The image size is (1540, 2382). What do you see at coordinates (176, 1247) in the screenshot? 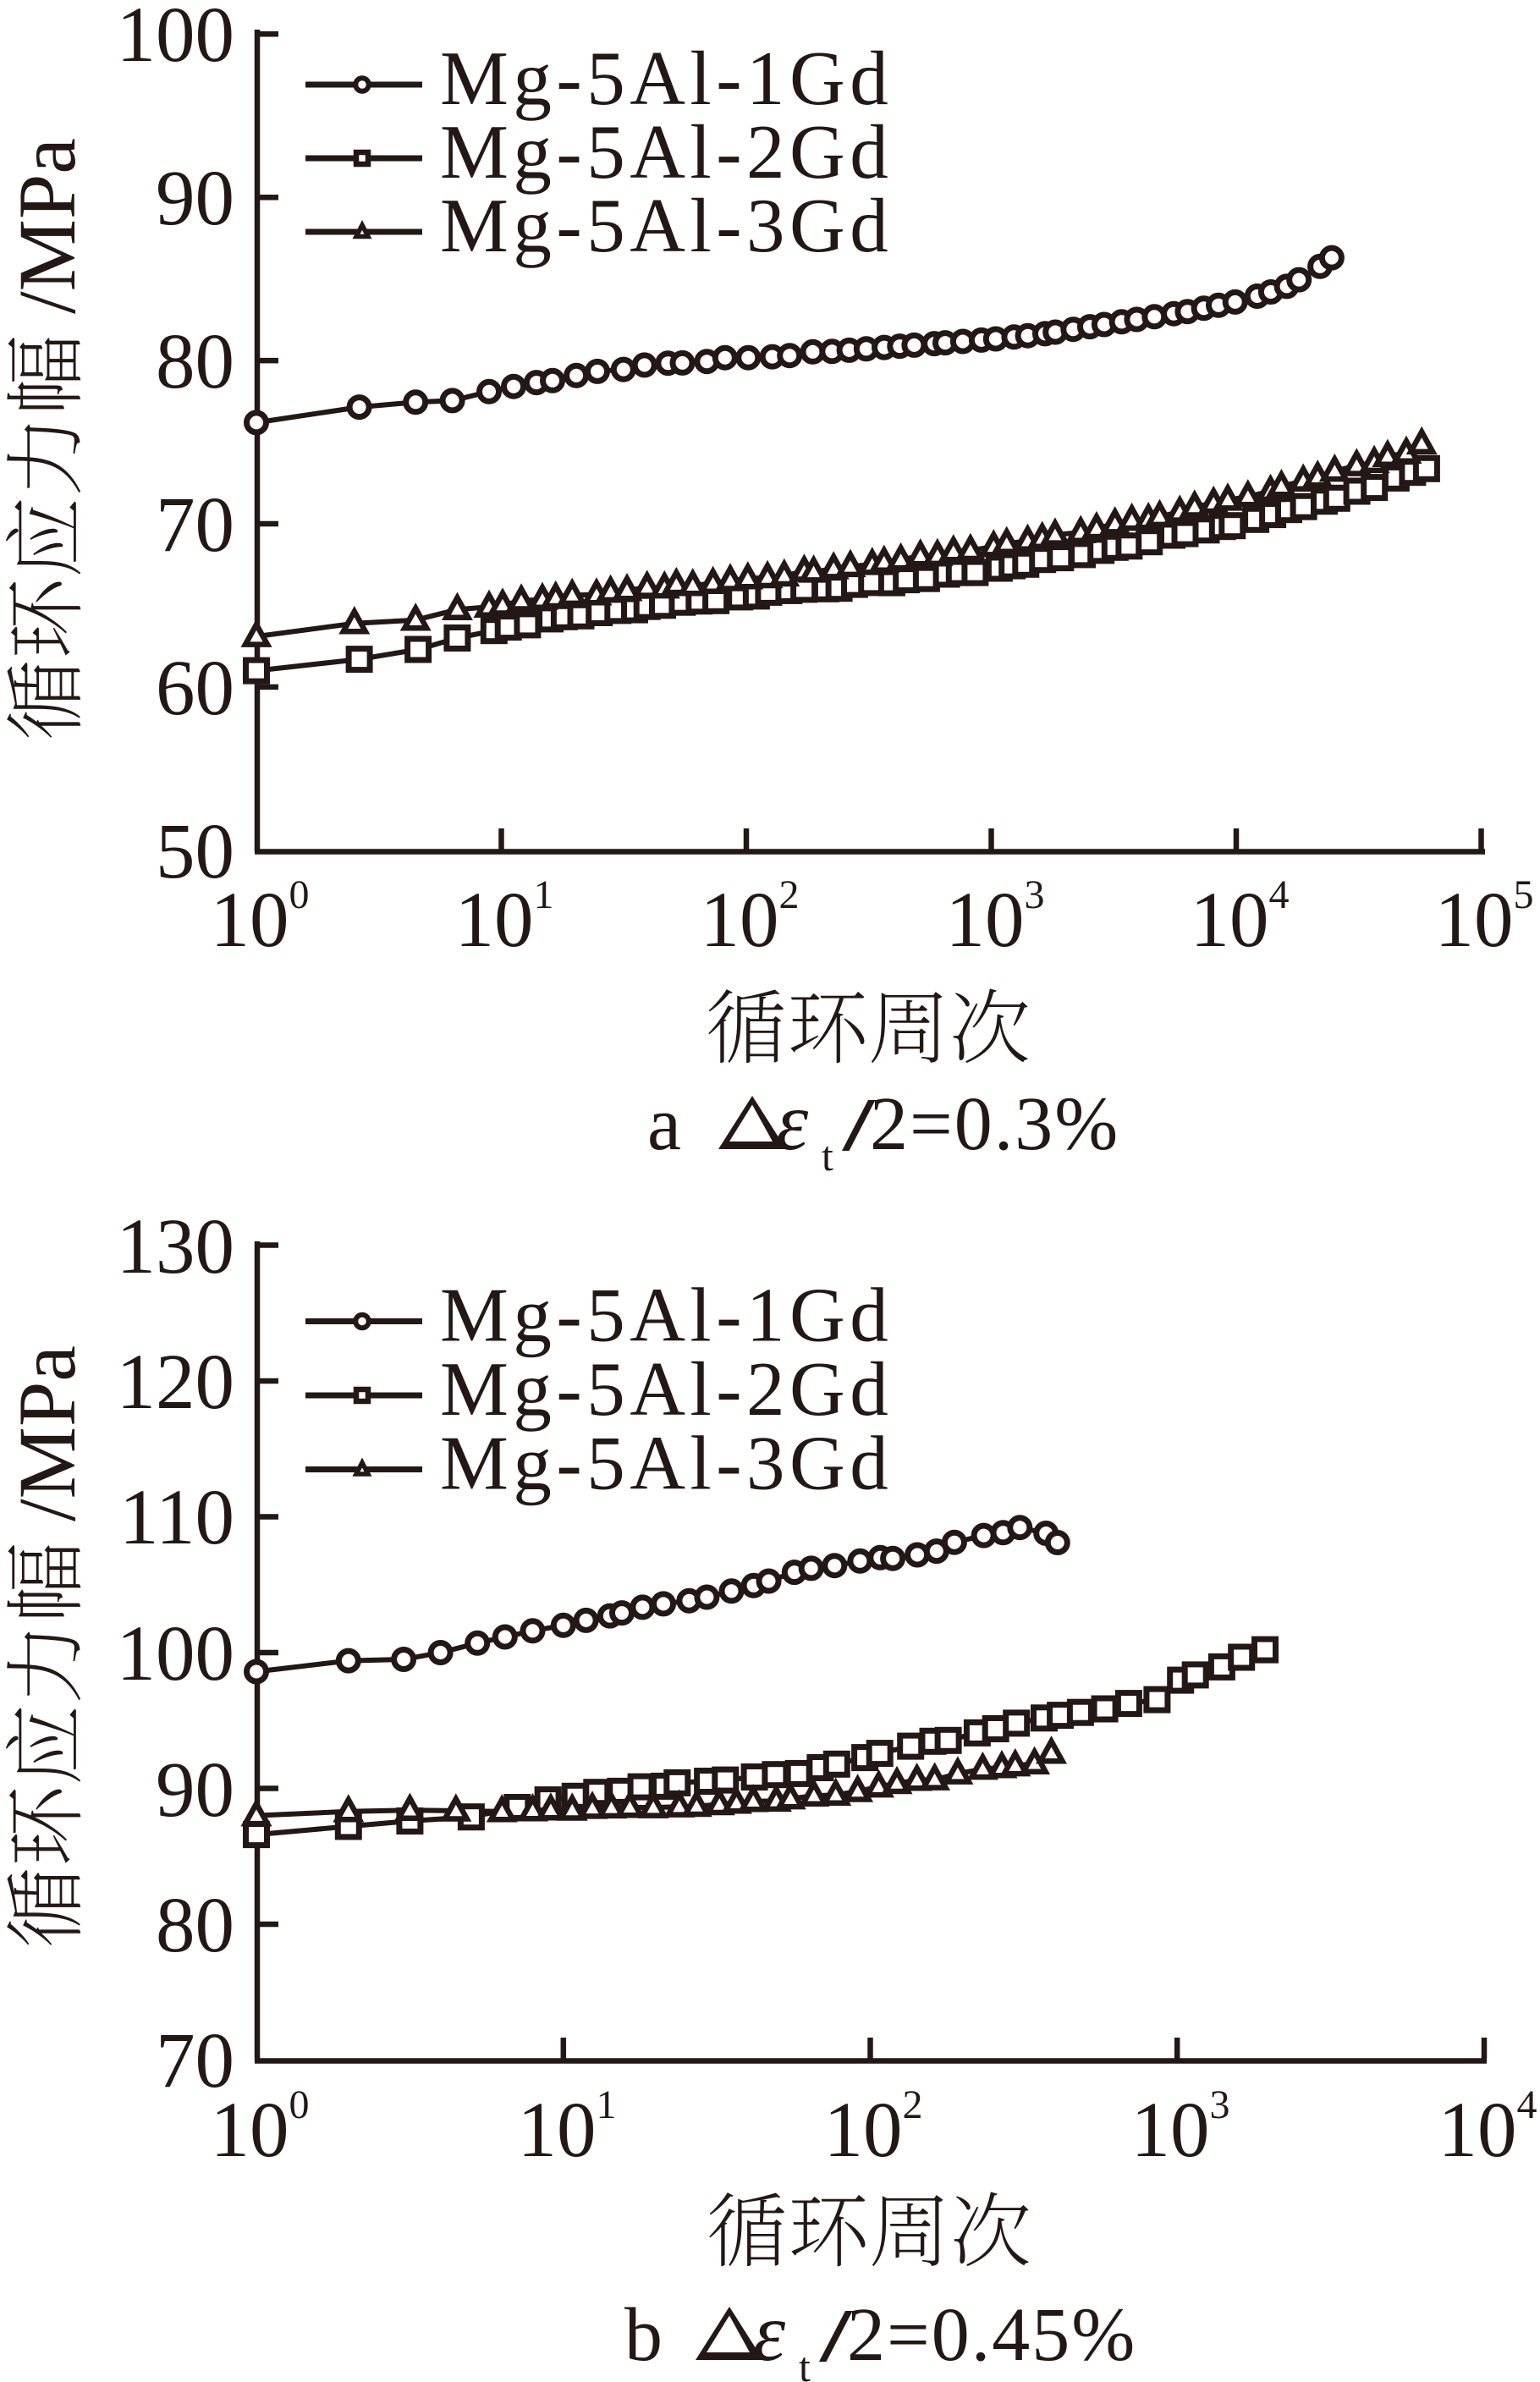
I see `svg-text: 130` at bounding box center [176, 1247].